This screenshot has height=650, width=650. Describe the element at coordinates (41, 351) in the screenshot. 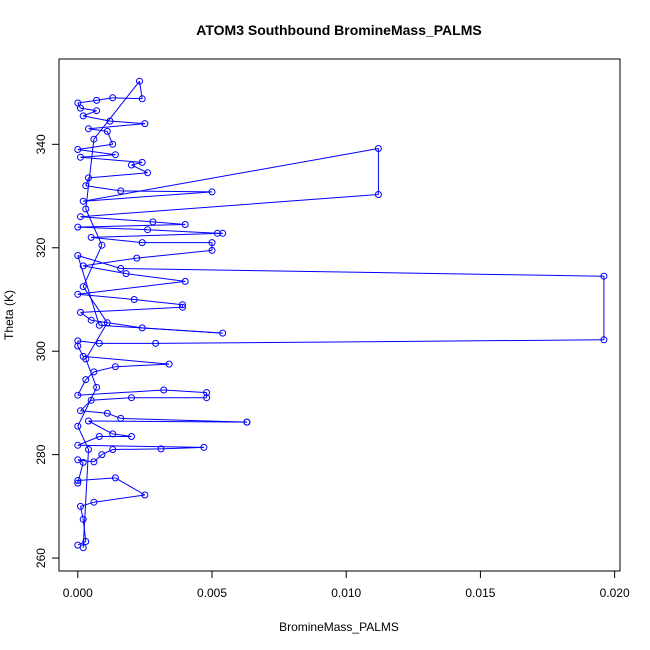

I see `y-tick-label: 300` at that location.